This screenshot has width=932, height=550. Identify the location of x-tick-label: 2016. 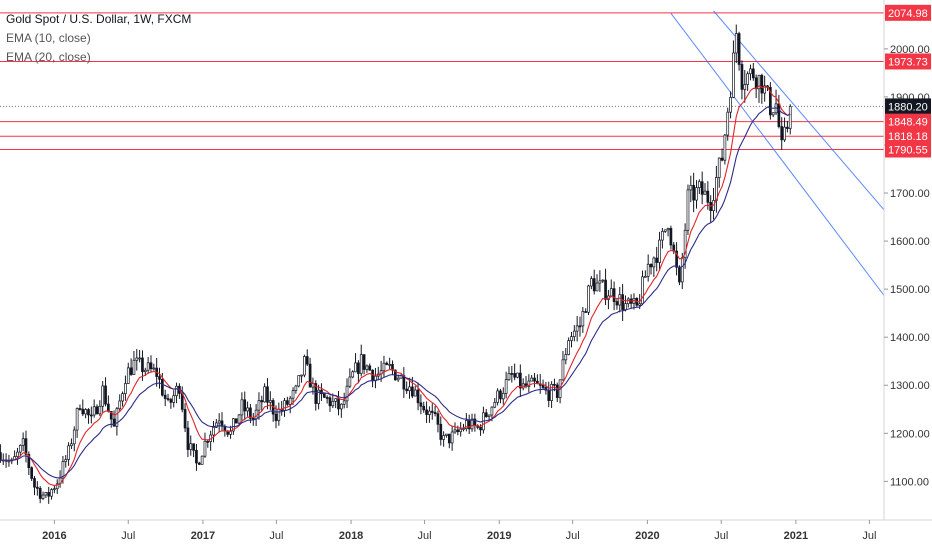
(54, 536).